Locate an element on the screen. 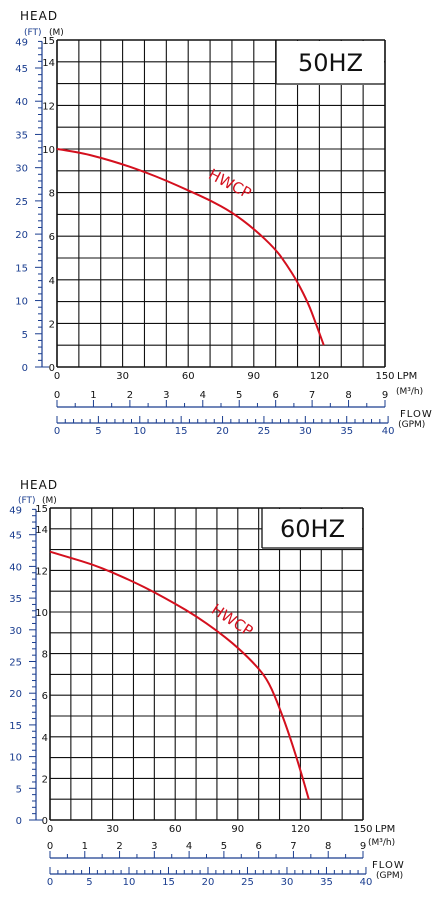 This screenshot has height=905, width=439. x-tick-label-lpm: 120 is located at coordinates (300, 829).